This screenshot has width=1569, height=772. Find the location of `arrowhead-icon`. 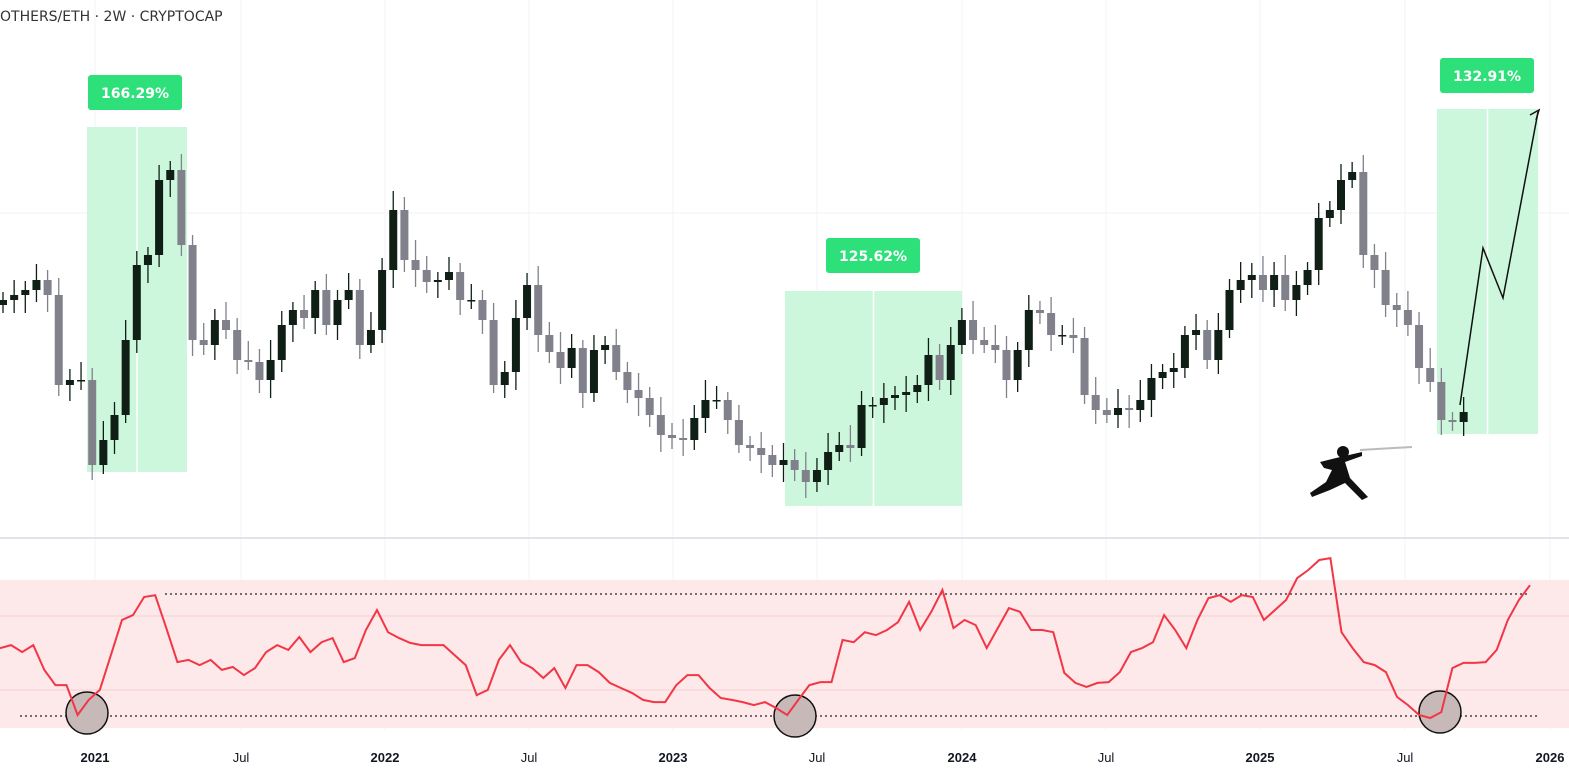

arrowhead-icon is located at coordinates (1535, 114).